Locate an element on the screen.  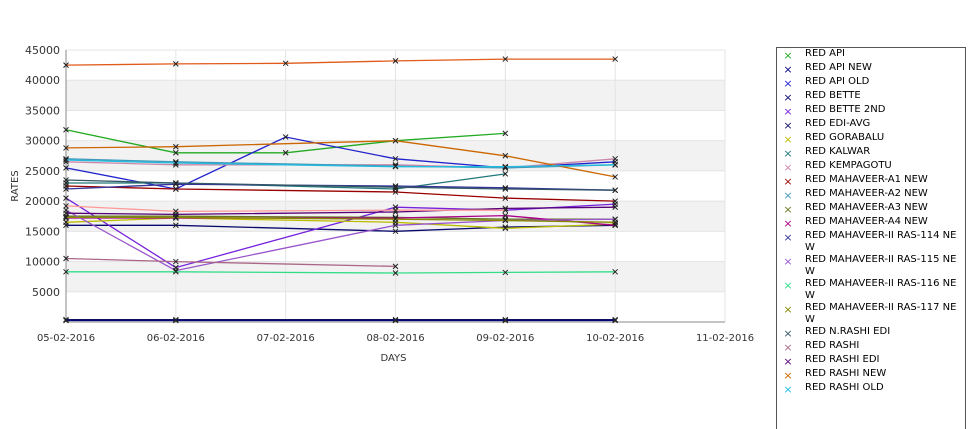
legend-label: RED API is located at coordinates (825, 53).